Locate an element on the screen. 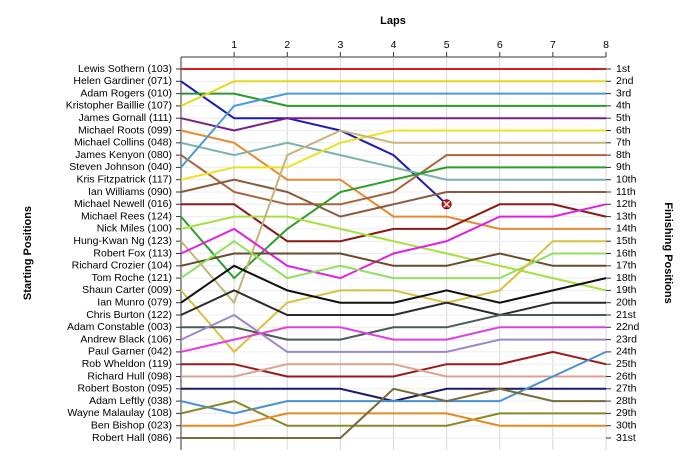 This screenshot has width=700, height=465. start-label: Tom Roche (121) is located at coordinates (131, 278).